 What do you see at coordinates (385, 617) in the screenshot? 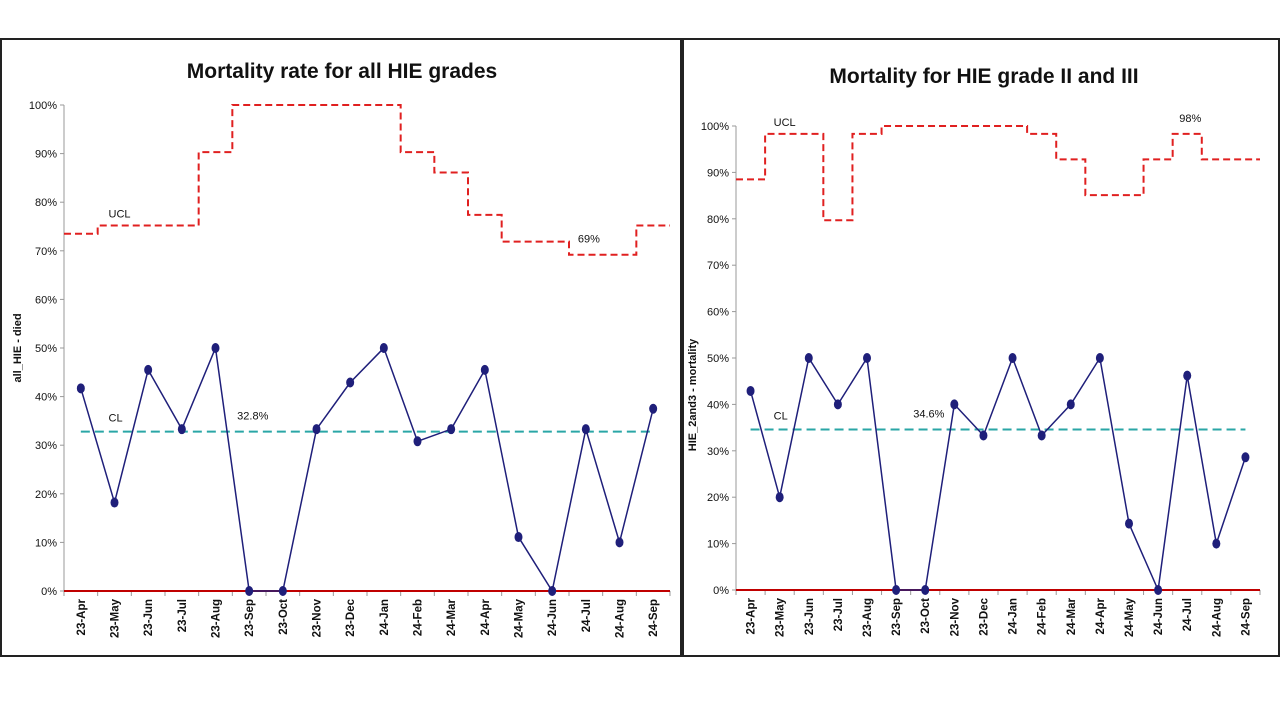
I see `x-tick-label: 24-Jan` at bounding box center [385, 617].